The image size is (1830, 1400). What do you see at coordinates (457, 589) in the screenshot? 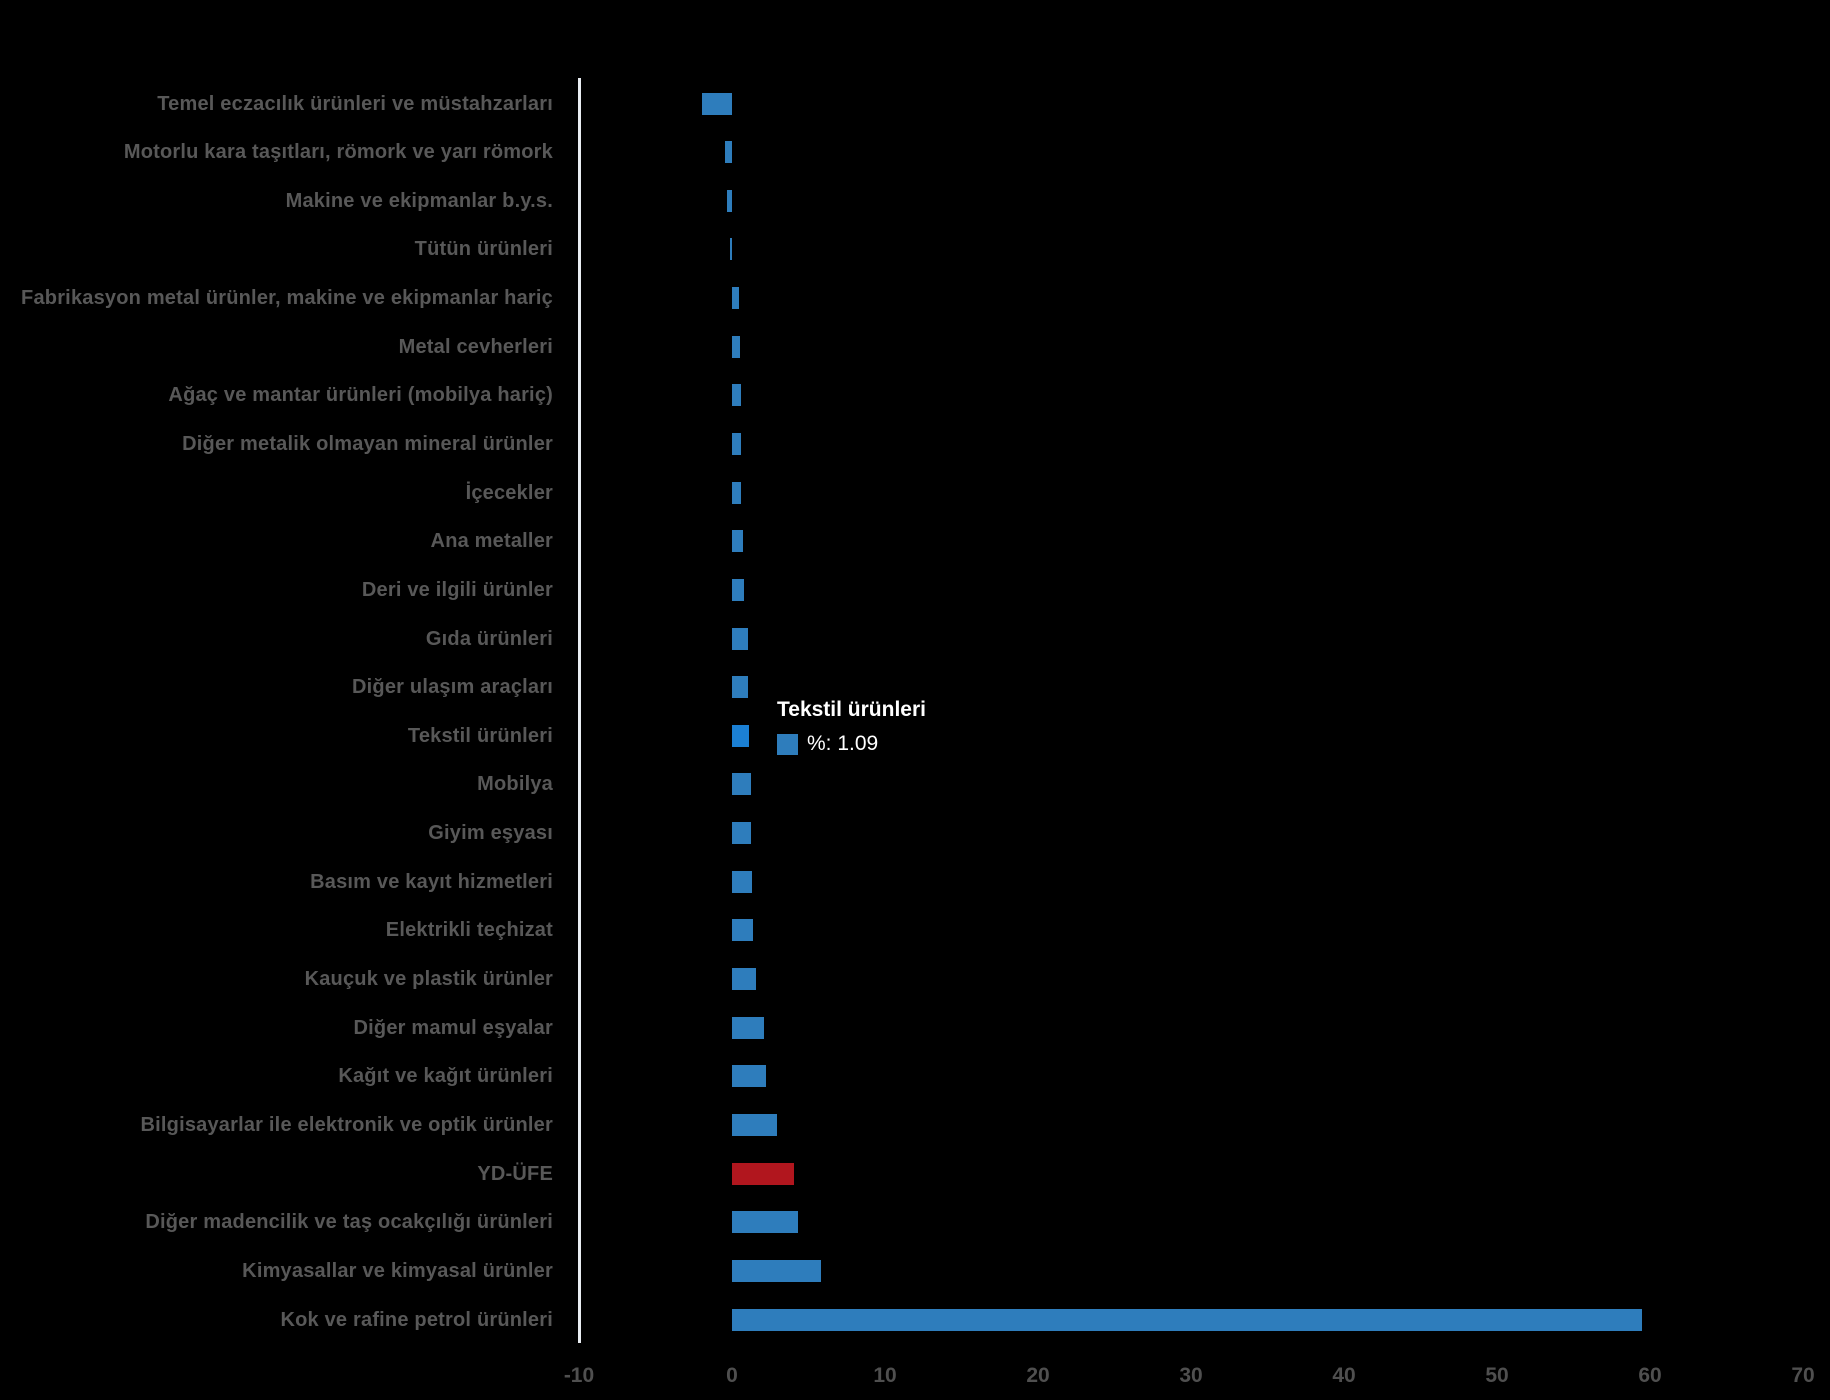
I see `category-label: Deri ve ilgili ürünler` at bounding box center [457, 589].